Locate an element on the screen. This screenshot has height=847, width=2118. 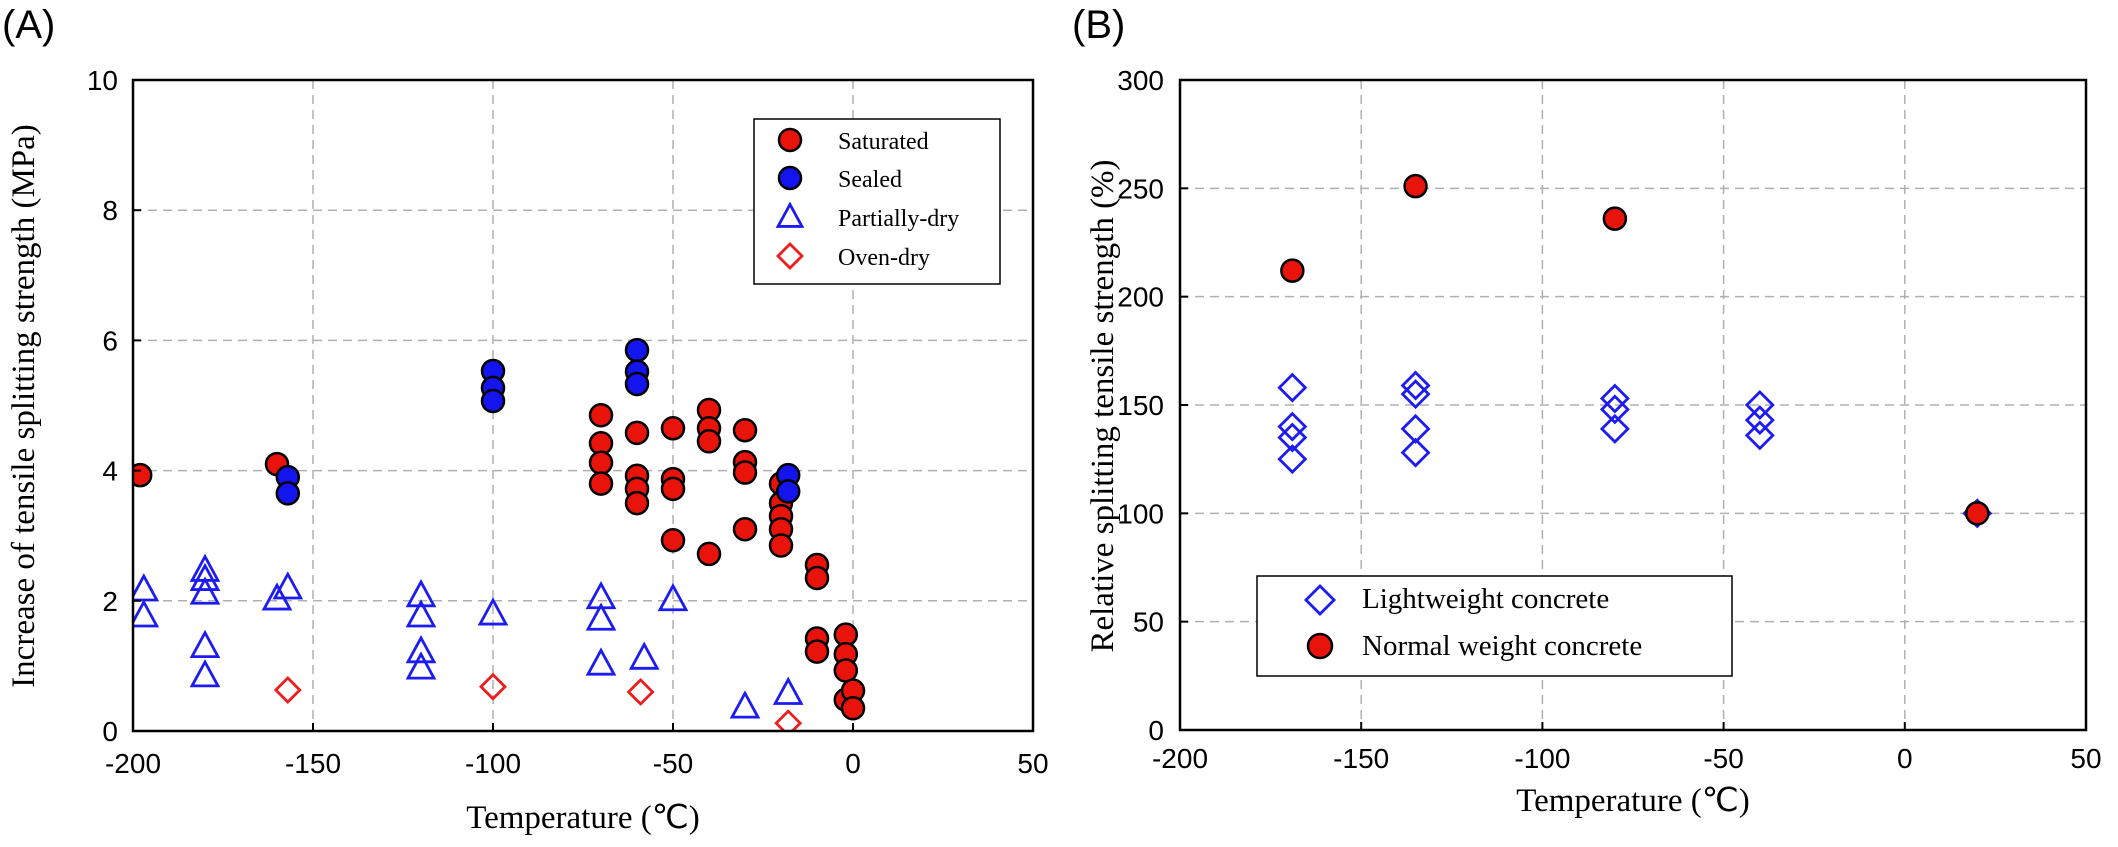
legend-lightweight-concrete-symbol is located at coordinates (1320, 600).